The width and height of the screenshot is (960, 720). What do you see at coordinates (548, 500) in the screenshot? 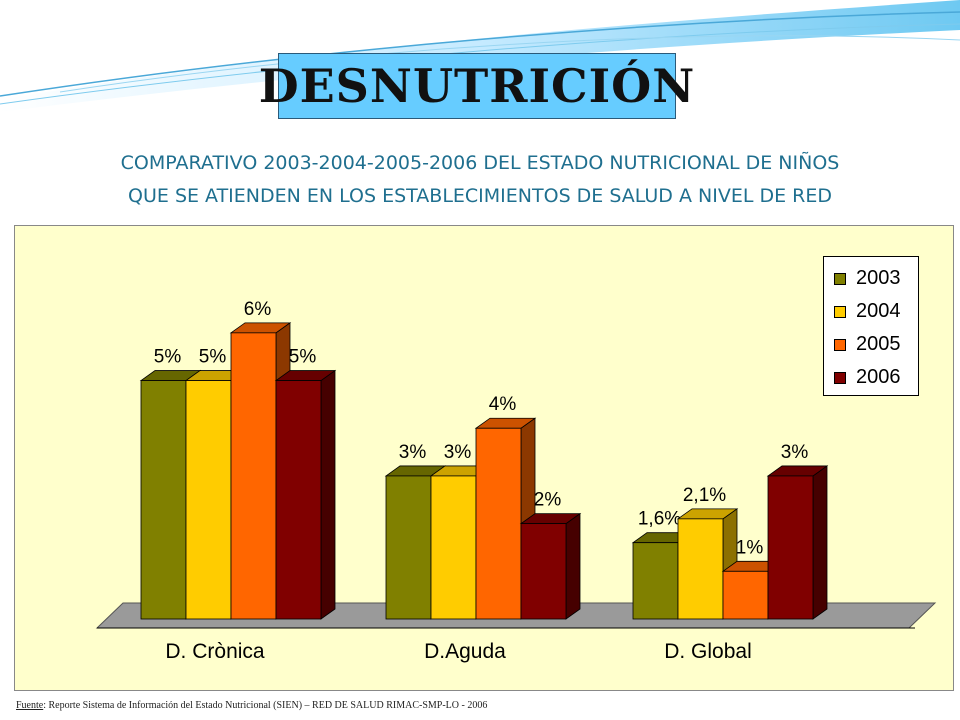
I see `data-label-2006-1: 2%` at bounding box center [548, 500].